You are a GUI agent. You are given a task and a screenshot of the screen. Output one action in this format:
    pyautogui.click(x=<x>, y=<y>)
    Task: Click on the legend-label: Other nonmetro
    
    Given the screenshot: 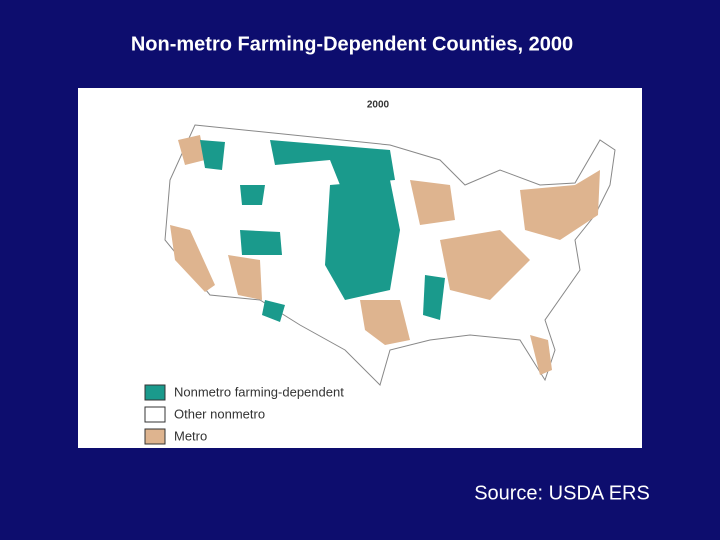 What is the action you would take?
    pyautogui.click(x=219, y=413)
    